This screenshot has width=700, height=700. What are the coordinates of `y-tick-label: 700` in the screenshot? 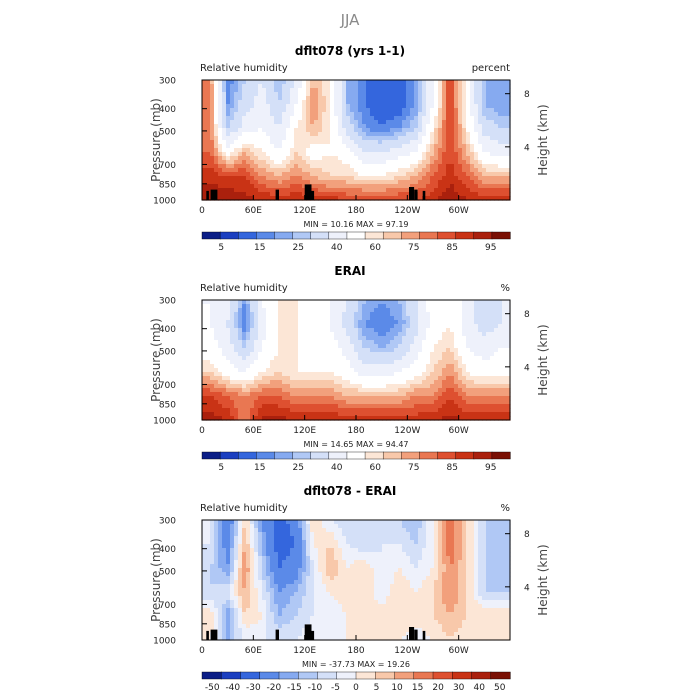 It's located at (167, 386).